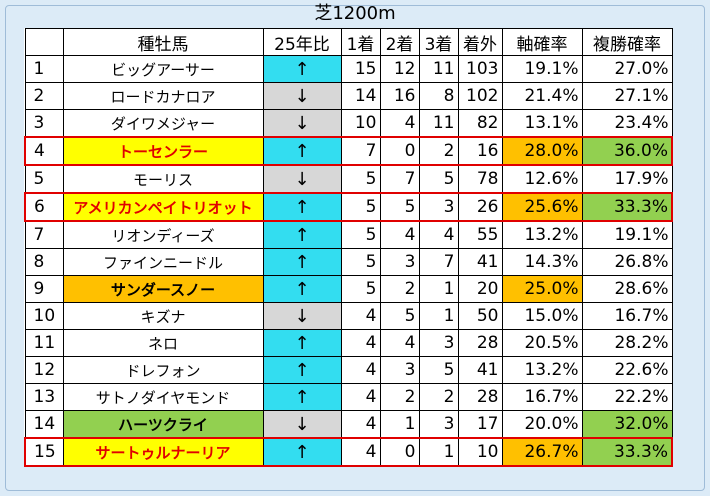 This screenshot has width=710, height=496. Describe the element at coordinates (627, 123) in the screenshot. I see `place-rate-cell: 23.4%` at that location.